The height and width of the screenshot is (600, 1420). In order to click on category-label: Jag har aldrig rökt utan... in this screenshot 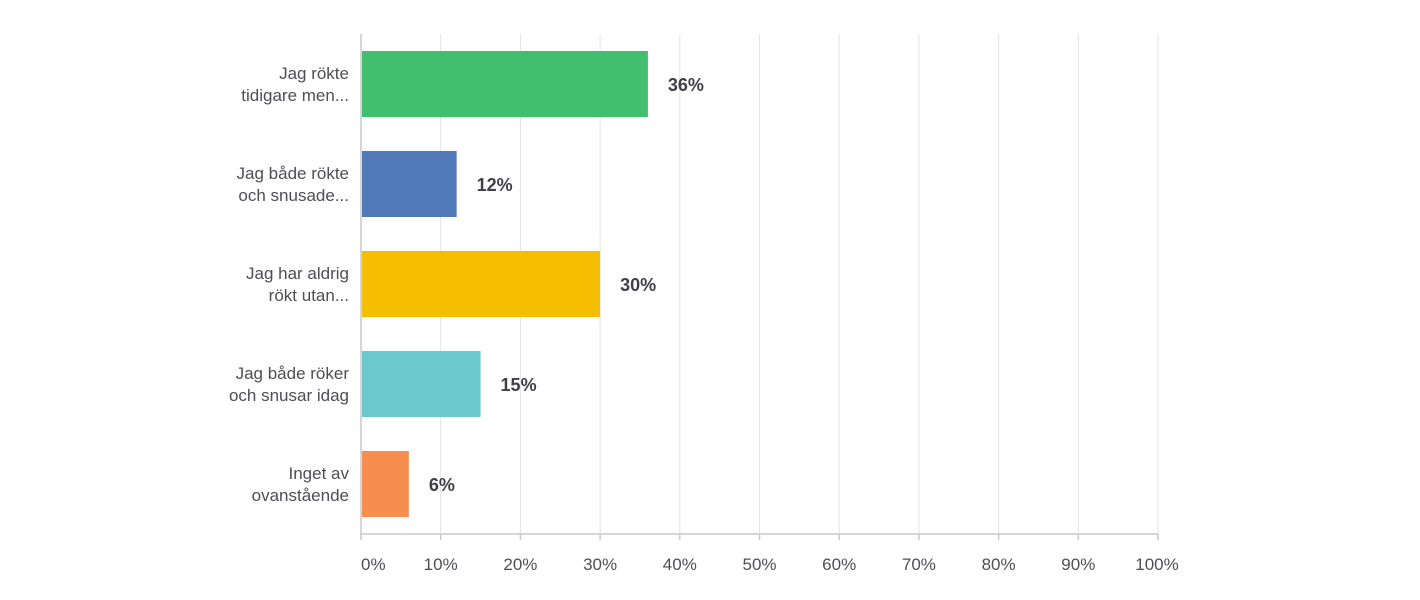, I will do `click(297, 284)`.